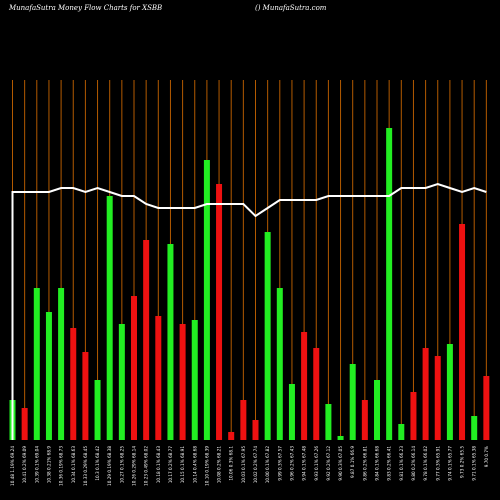 This screenshot has width=500, height=500. Describe the element at coordinates (267, 465) in the screenshot. I see `x-tick-label: 10.00 0.1% 67.82` at that location.